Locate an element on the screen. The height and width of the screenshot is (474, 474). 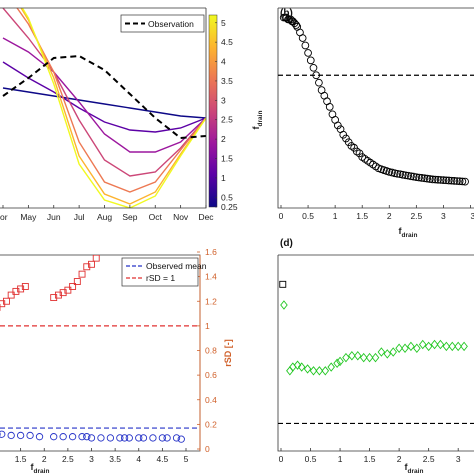
xtick-label-c: 3.5 is located at coordinates (115, 459).